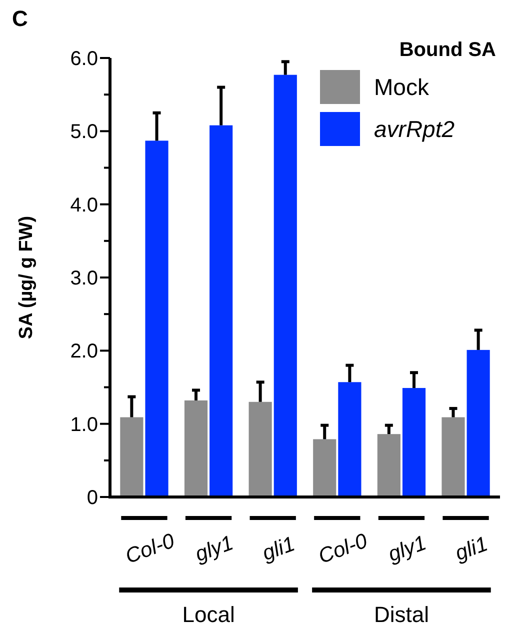  What do you see at coordinates (84, 132) in the screenshot?
I see `y-tick-label: 5.0` at bounding box center [84, 132].